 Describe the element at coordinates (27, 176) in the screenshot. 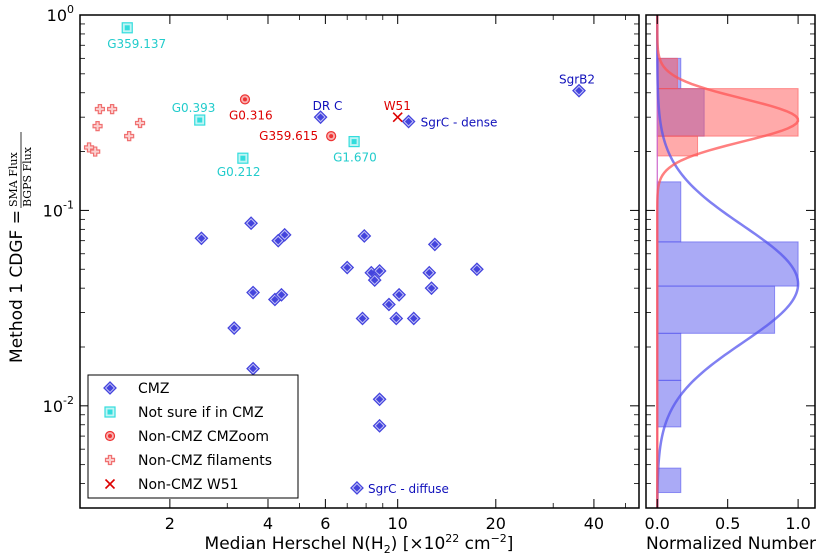

I see `y-axis-label-denominator: BGPS Flux` at that location.